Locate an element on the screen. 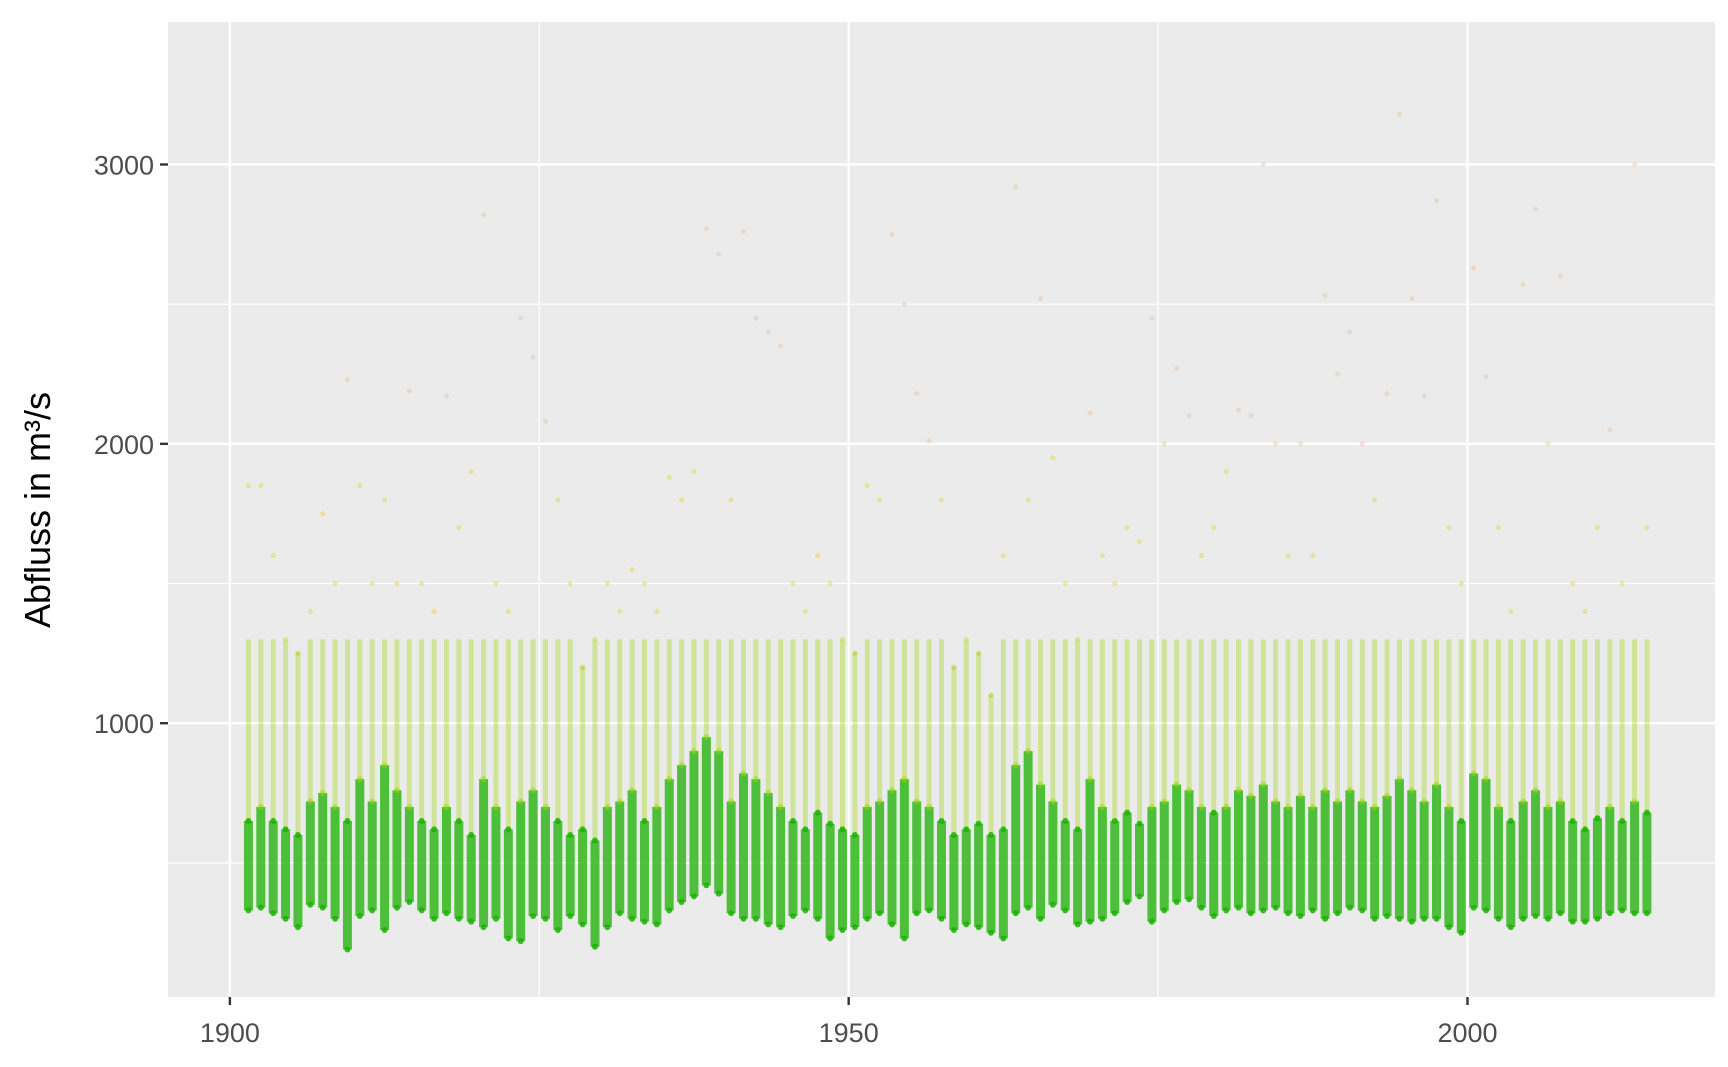 Image resolution: width=1728 pixels, height=1067 pixels. y-tick-label-2000: 2000 is located at coordinates (124, 445).